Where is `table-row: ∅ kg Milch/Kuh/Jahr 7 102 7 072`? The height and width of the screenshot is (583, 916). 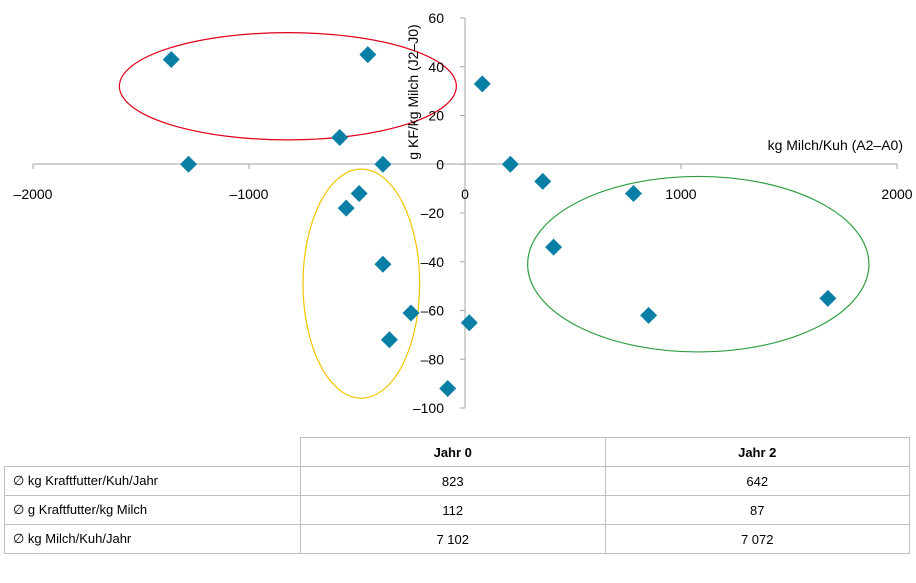 table-row: ∅ kg Milch/Kuh/Jahr 7 102 7 072 is located at coordinates (457, 539).